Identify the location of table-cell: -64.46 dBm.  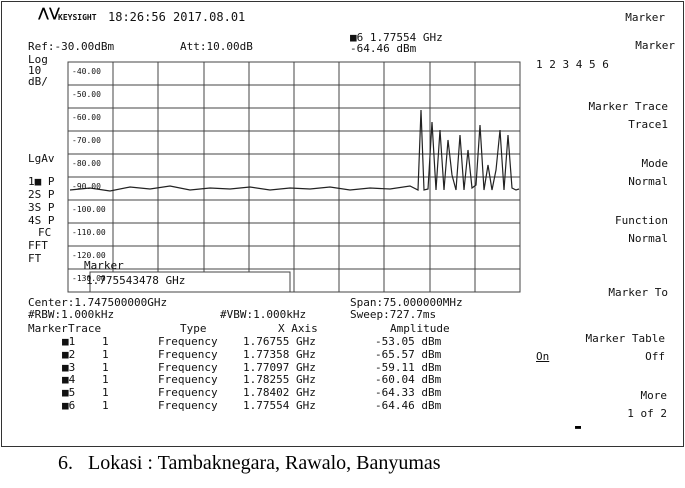
(408, 405).